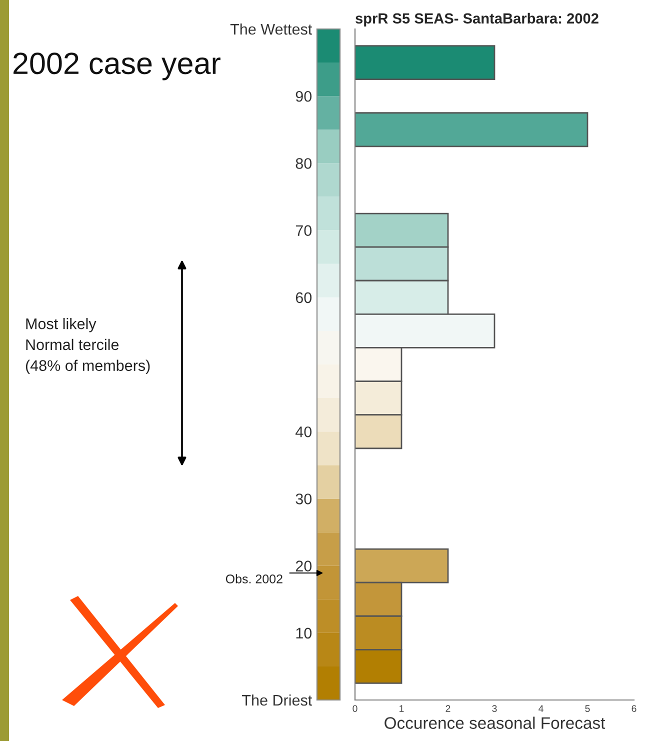 The height and width of the screenshot is (741, 647). Describe the element at coordinates (304, 298) in the screenshot. I see `y-tick-label: 60` at that location.